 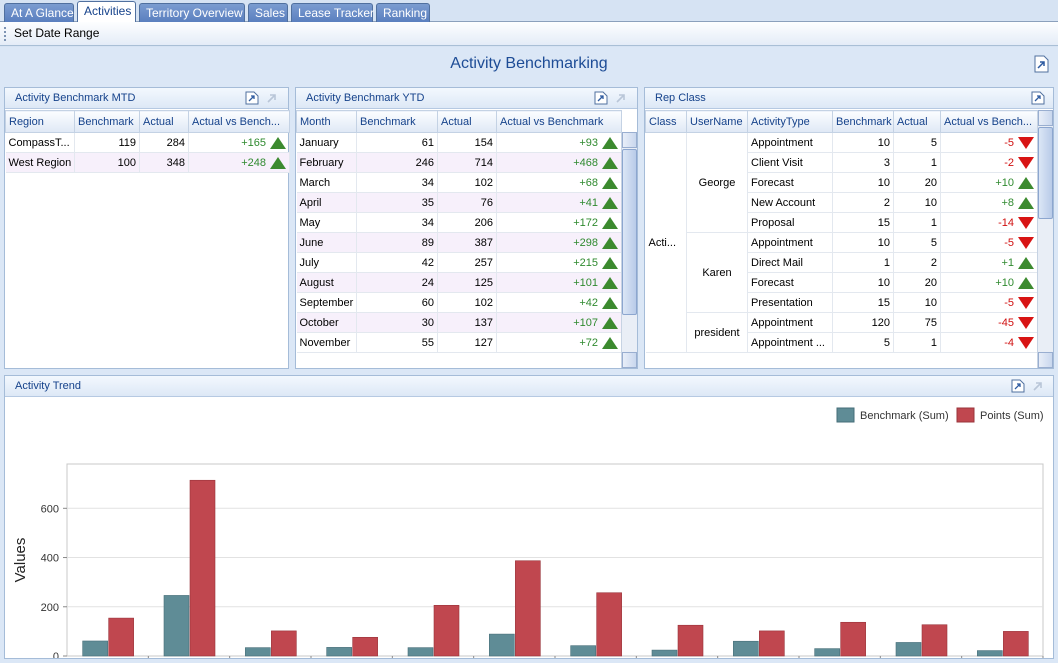 I want to click on column-header-region: Region, so click(x=40, y=121).